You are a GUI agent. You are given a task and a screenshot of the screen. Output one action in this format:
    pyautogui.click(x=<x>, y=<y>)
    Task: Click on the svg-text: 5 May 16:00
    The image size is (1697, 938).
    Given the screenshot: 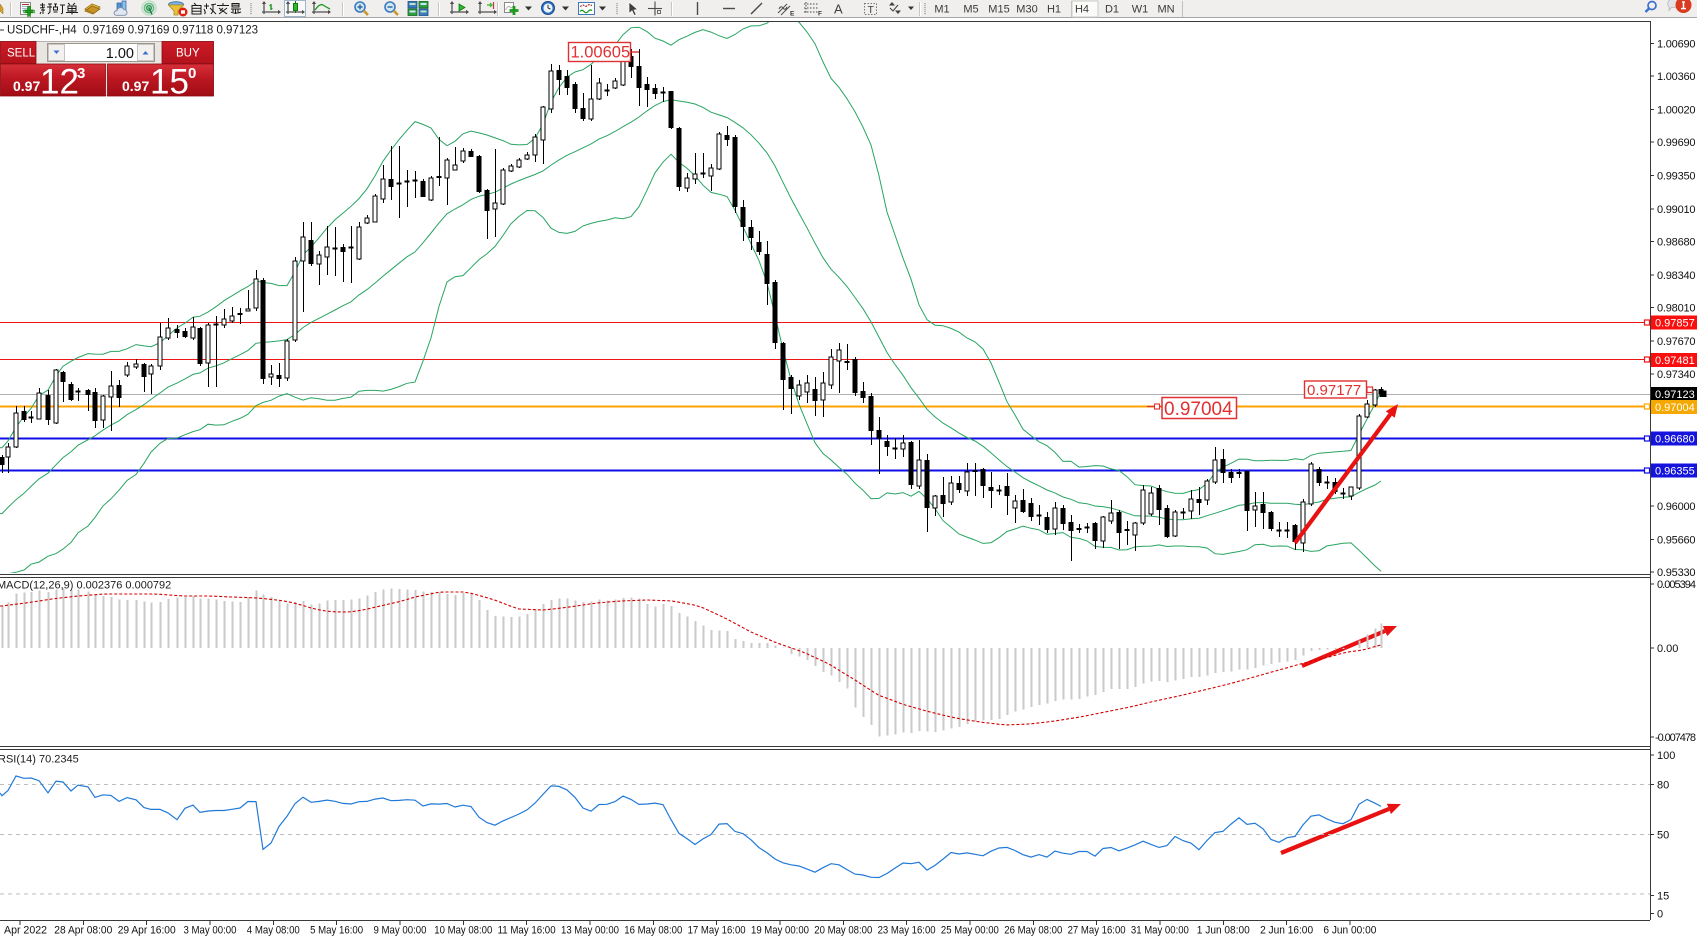 What is the action you would take?
    pyautogui.click(x=336, y=931)
    